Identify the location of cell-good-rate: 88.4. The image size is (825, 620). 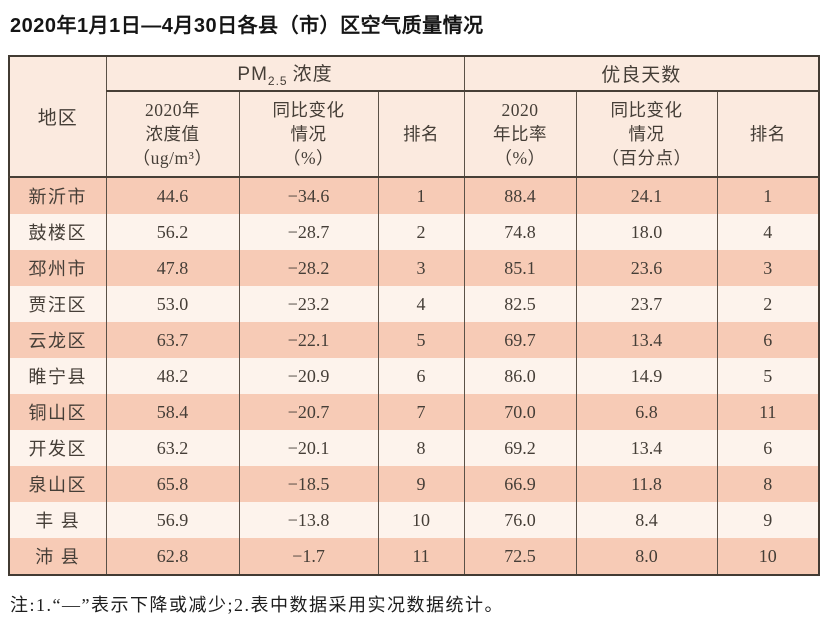
(520, 195).